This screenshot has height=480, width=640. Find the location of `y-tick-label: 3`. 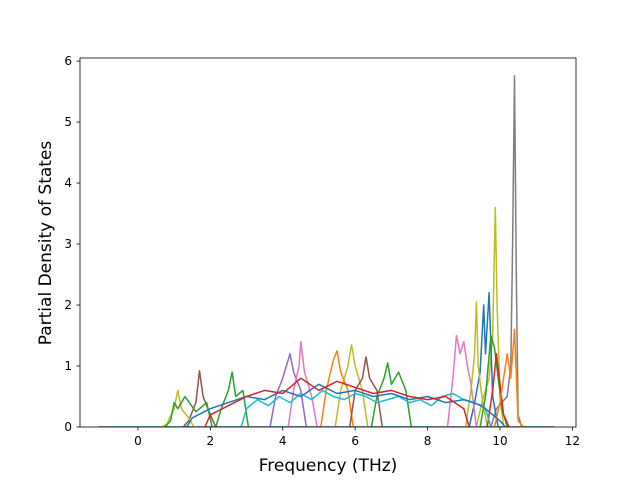

y-tick-label: 3 is located at coordinates (68, 244).